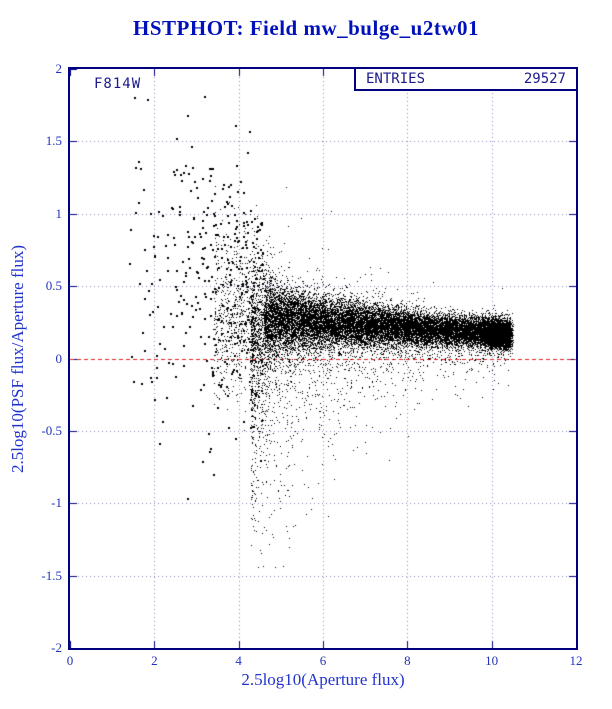 The width and height of the screenshot is (612, 709). What do you see at coordinates (407, 660) in the screenshot?
I see `x-tick-label: 8` at bounding box center [407, 660].